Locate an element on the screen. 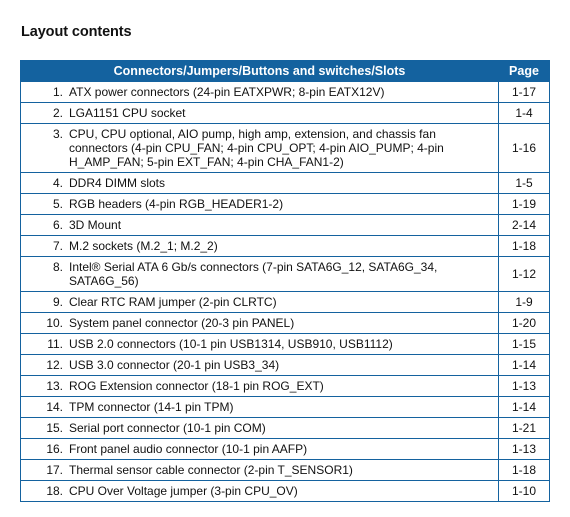  row-page: 1-15 is located at coordinates (524, 344).